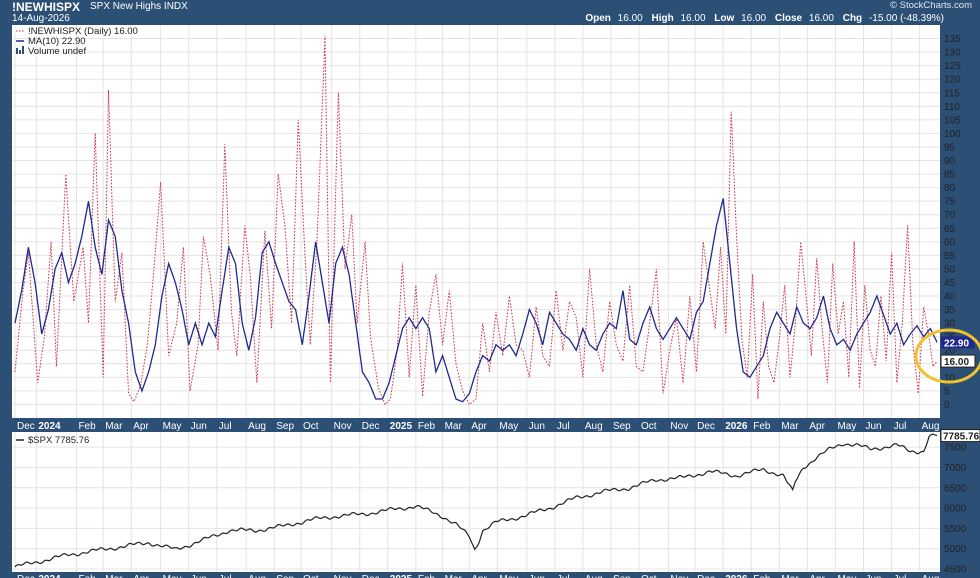  What do you see at coordinates (950, 175) in the screenshot?
I see `y-tick-label: 85` at bounding box center [950, 175].